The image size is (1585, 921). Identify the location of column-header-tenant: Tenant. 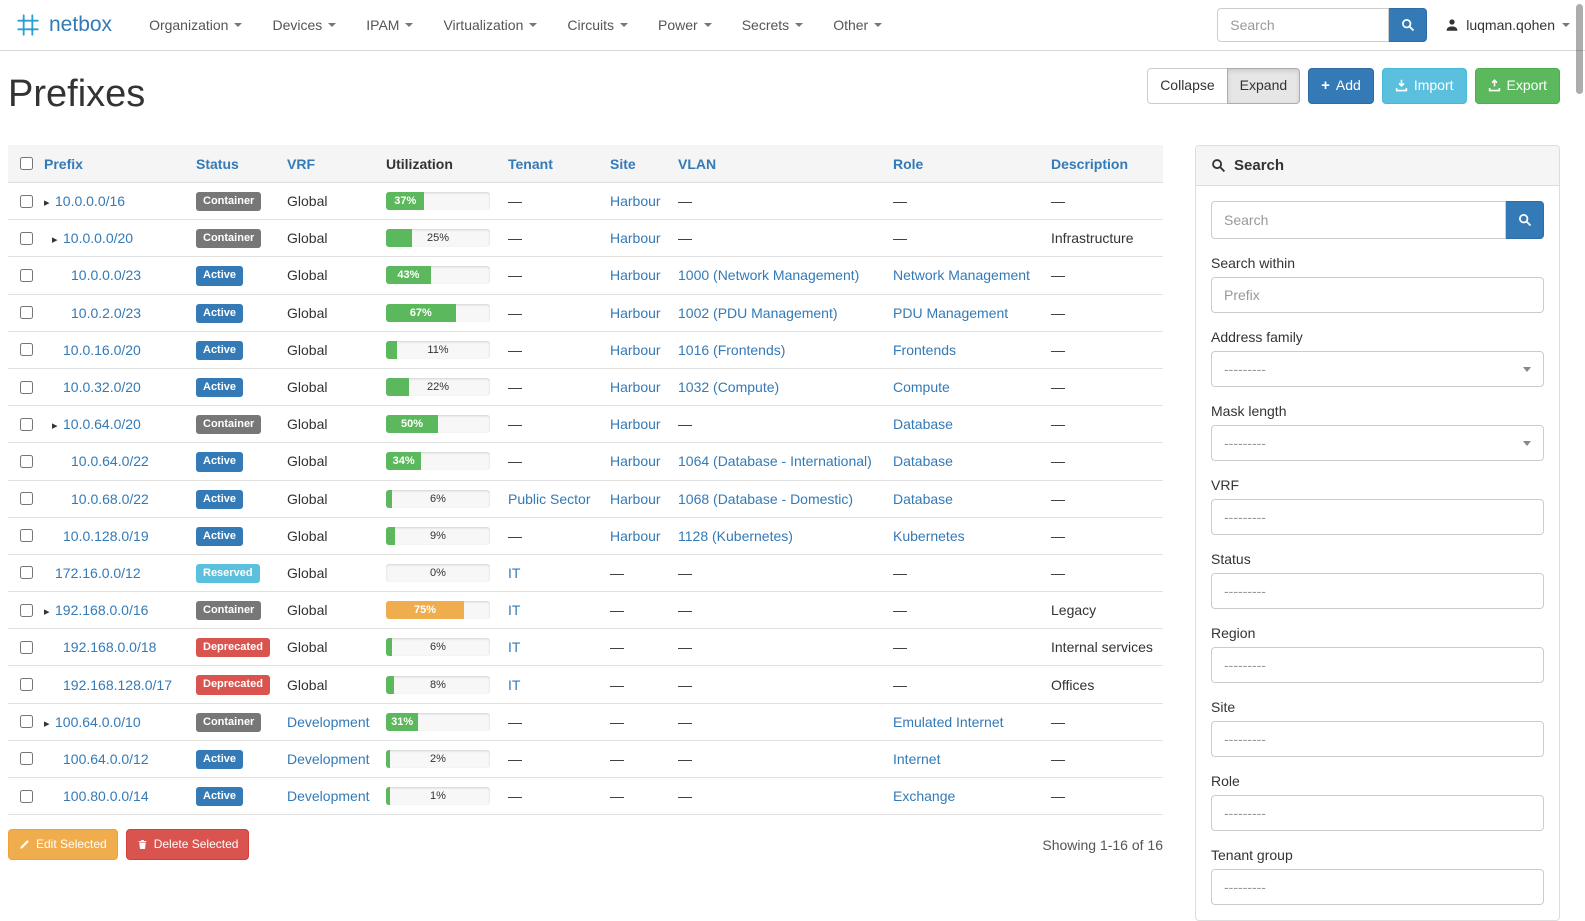
(551, 164).